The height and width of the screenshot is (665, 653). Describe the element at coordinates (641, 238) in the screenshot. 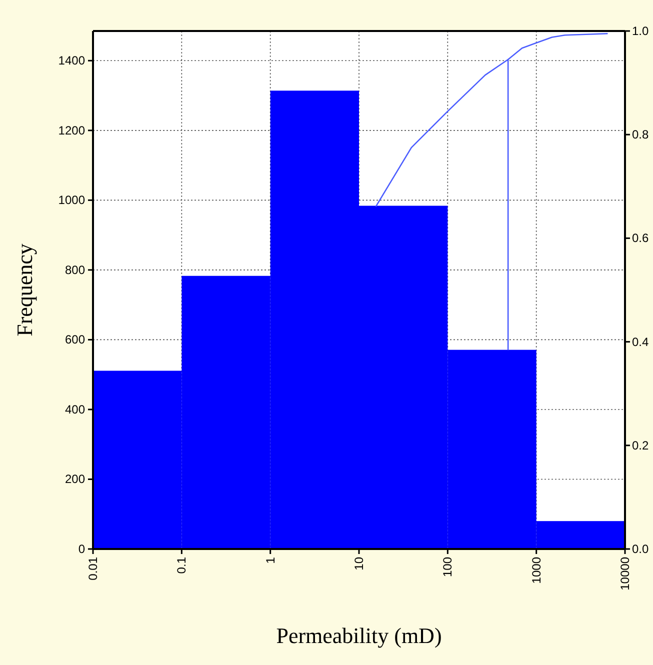

I see `y2-tick-label: 0.6` at that location.